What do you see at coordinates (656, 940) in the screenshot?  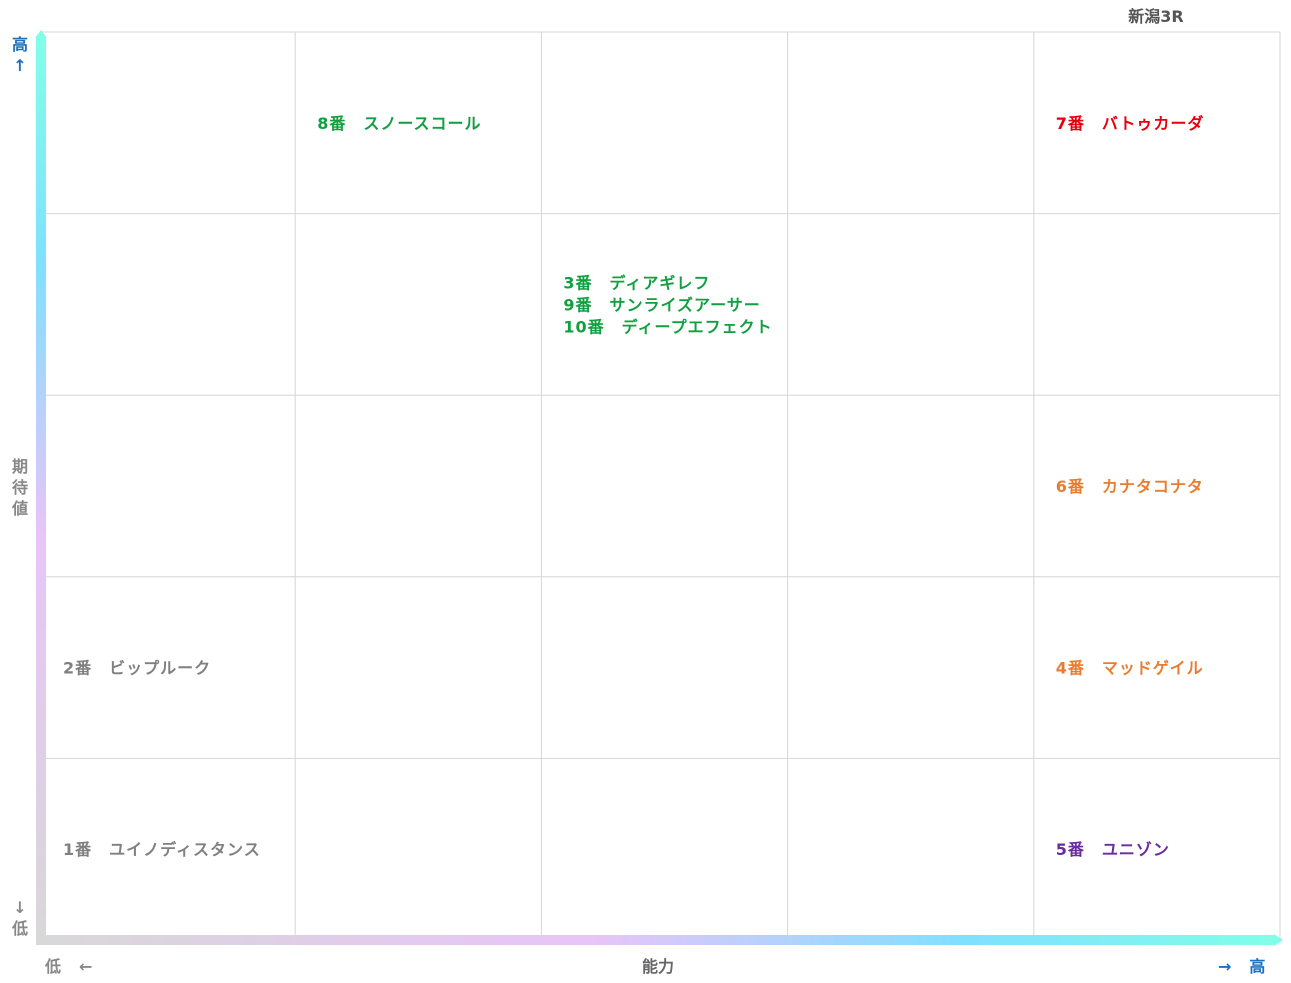 I see `x-axis-bar` at bounding box center [656, 940].